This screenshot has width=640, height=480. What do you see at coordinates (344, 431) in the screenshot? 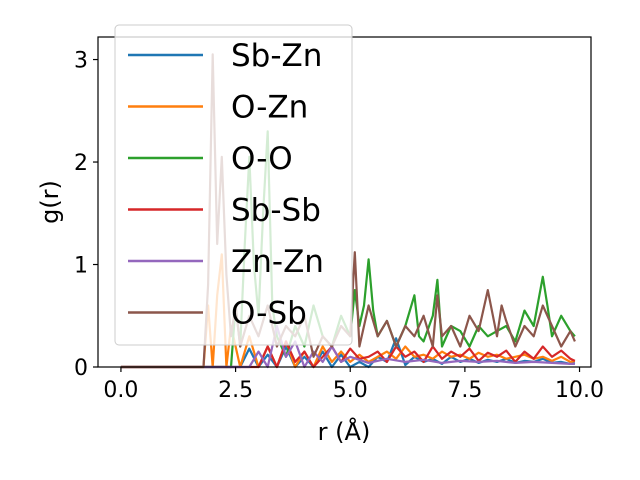
I see `x-axis-label: r (Å)` at bounding box center [344, 431].